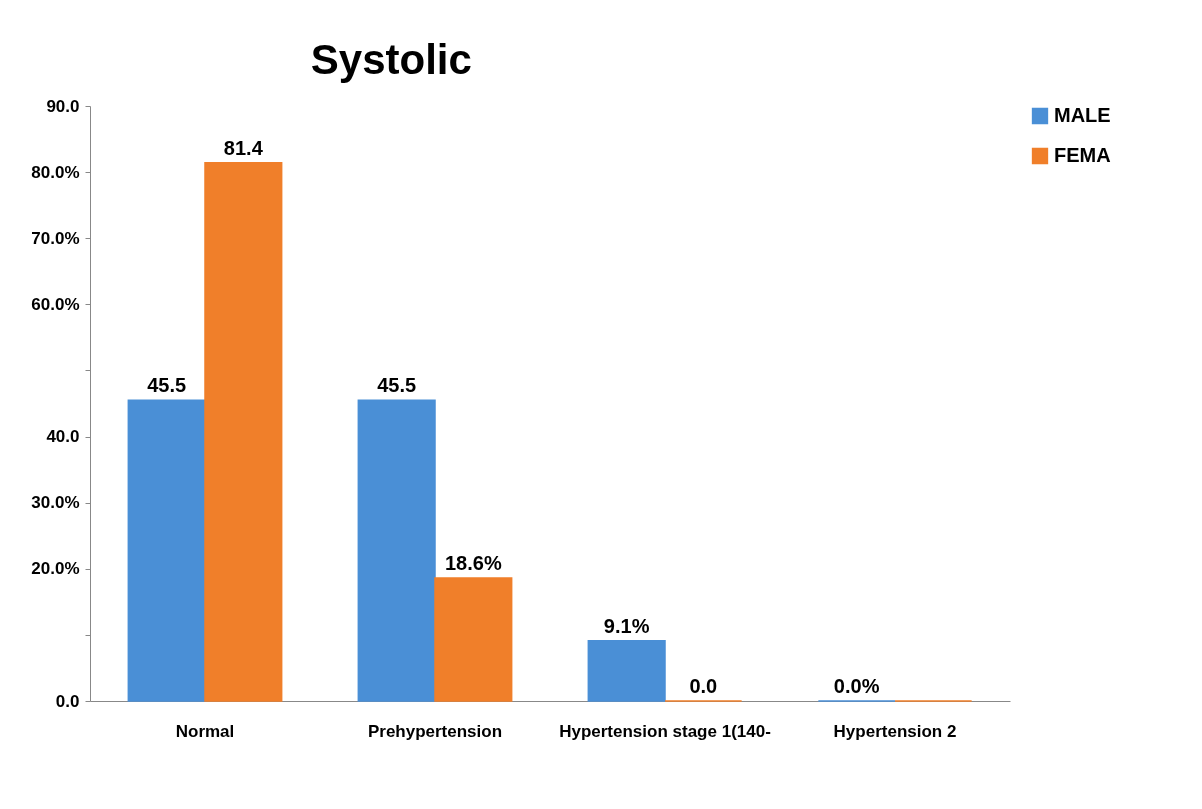 This screenshot has width=1202, height=809. What do you see at coordinates (1082, 115) in the screenshot?
I see `legend-label: MALE` at bounding box center [1082, 115].